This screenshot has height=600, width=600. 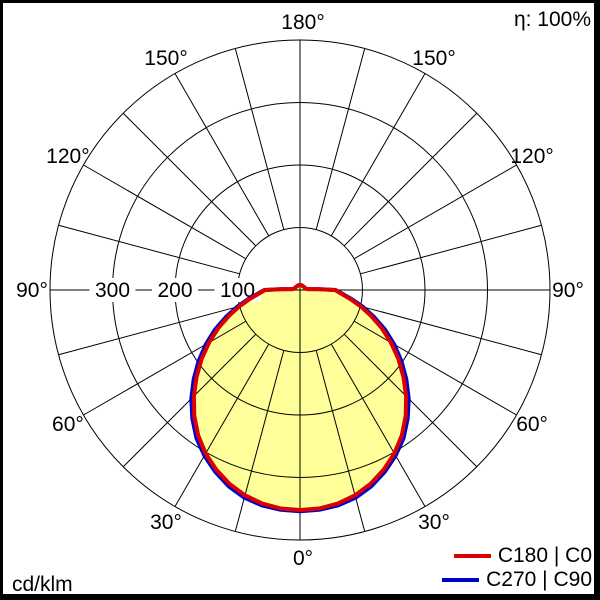 I want to click on legend-label-c180-c0: C180 | C0, so click(x=544, y=555).